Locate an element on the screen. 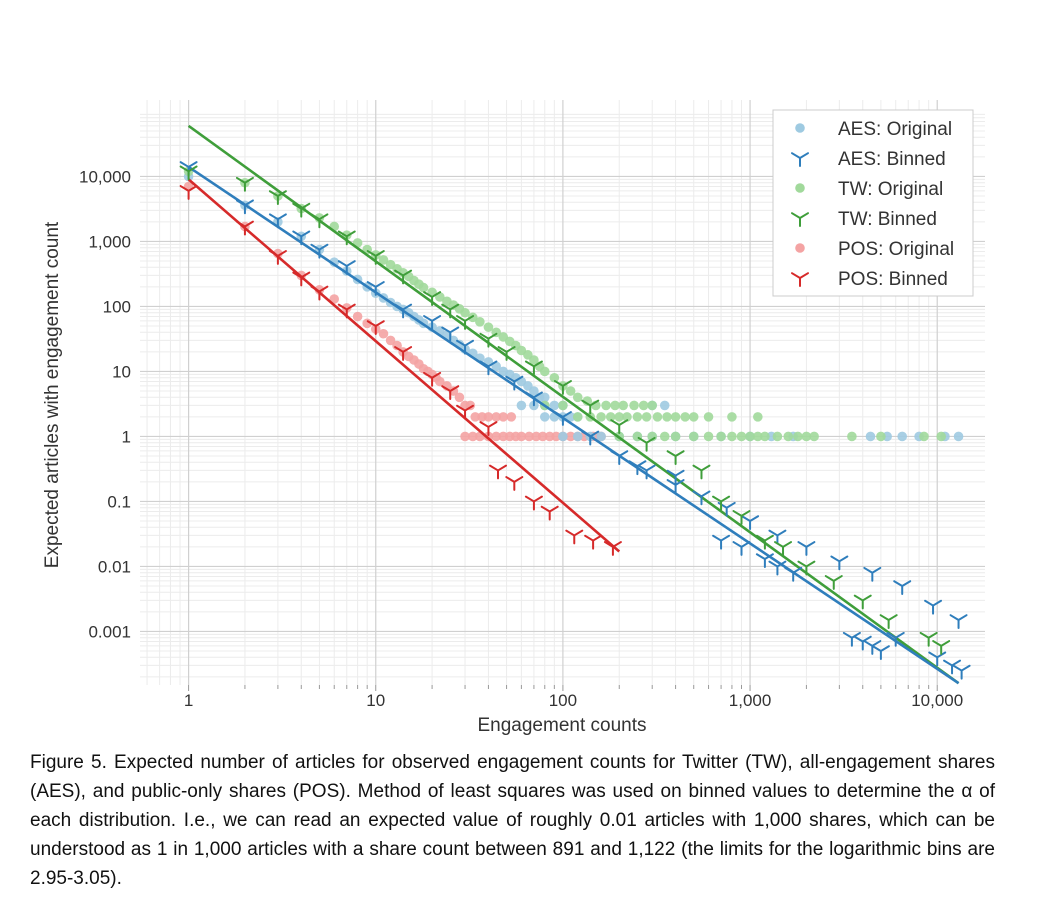 The image size is (1040, 905). x-tick-label: 10,000 is located at coordinates (937, 700).